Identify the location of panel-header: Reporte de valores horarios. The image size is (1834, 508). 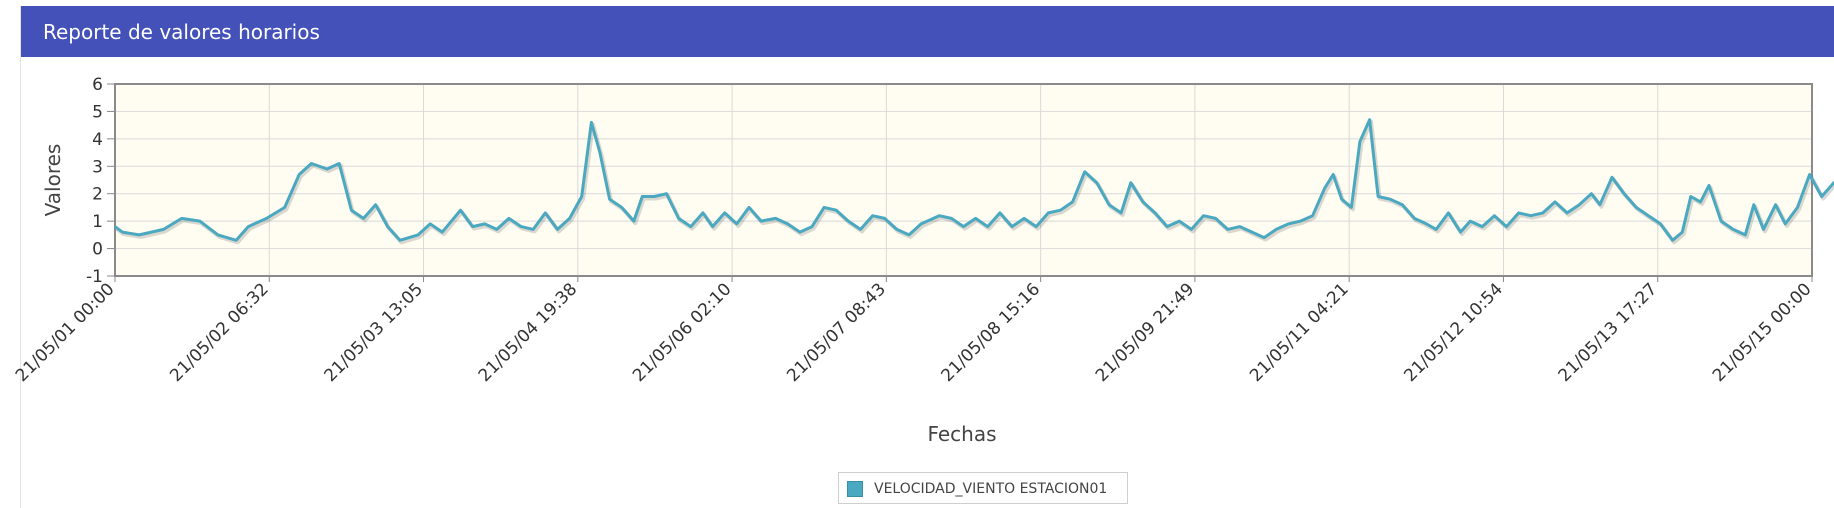
(927, 31).